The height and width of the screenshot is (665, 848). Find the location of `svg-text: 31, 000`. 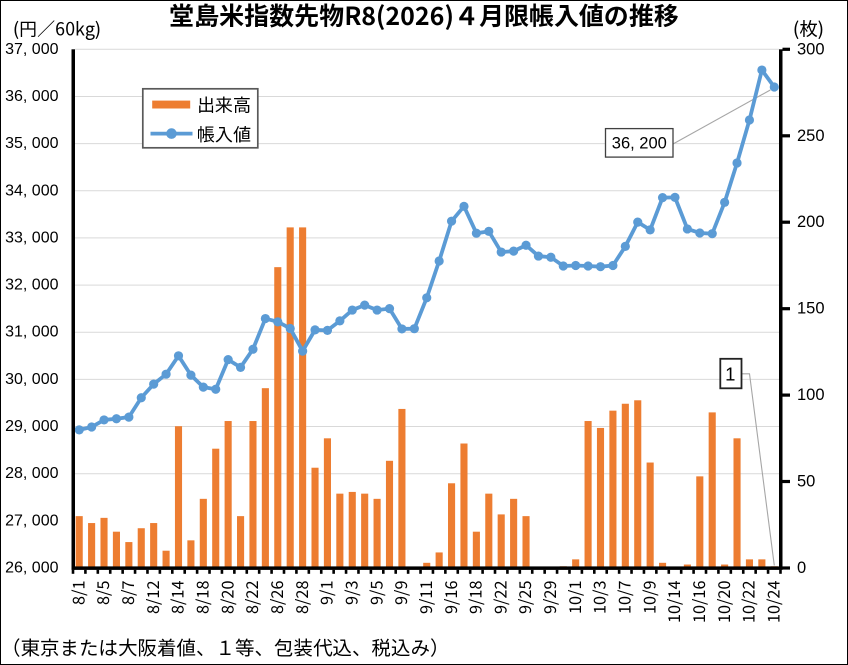

svg-text: 31, 000 is located at coordinates (31, 332).